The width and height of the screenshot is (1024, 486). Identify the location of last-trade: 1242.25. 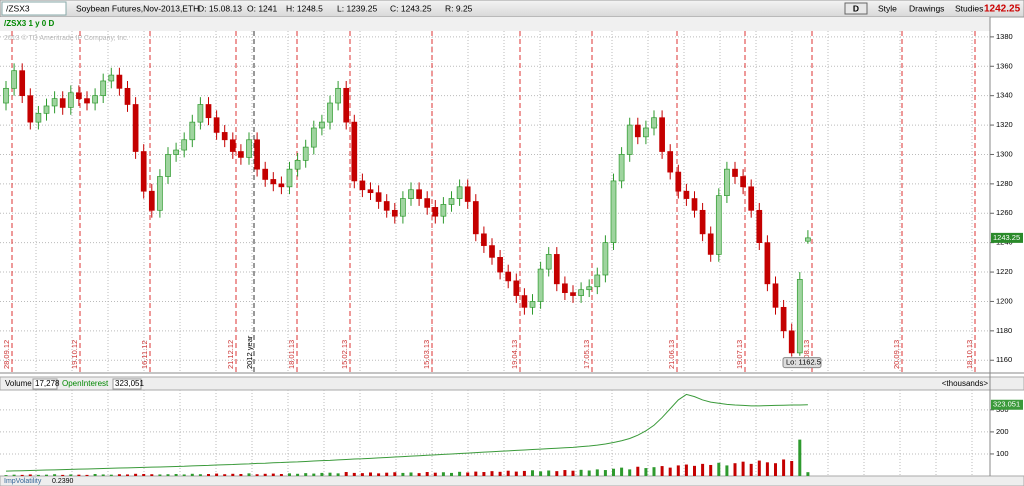
(1002, 9).